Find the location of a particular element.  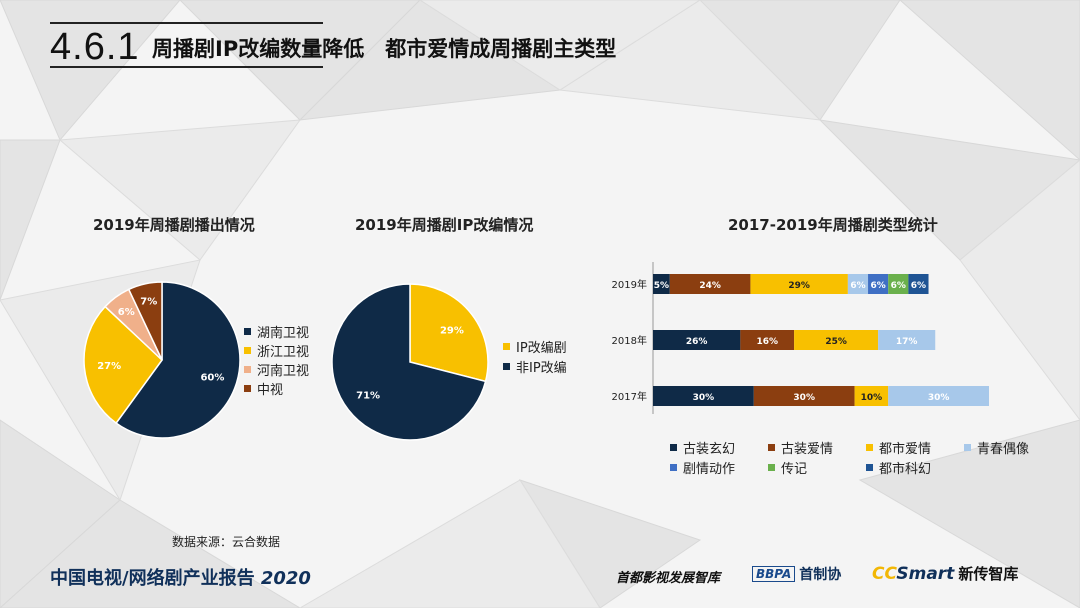

chart2-title: 2019年周播剧IP改编情况 is located at coordinates (444, 225).